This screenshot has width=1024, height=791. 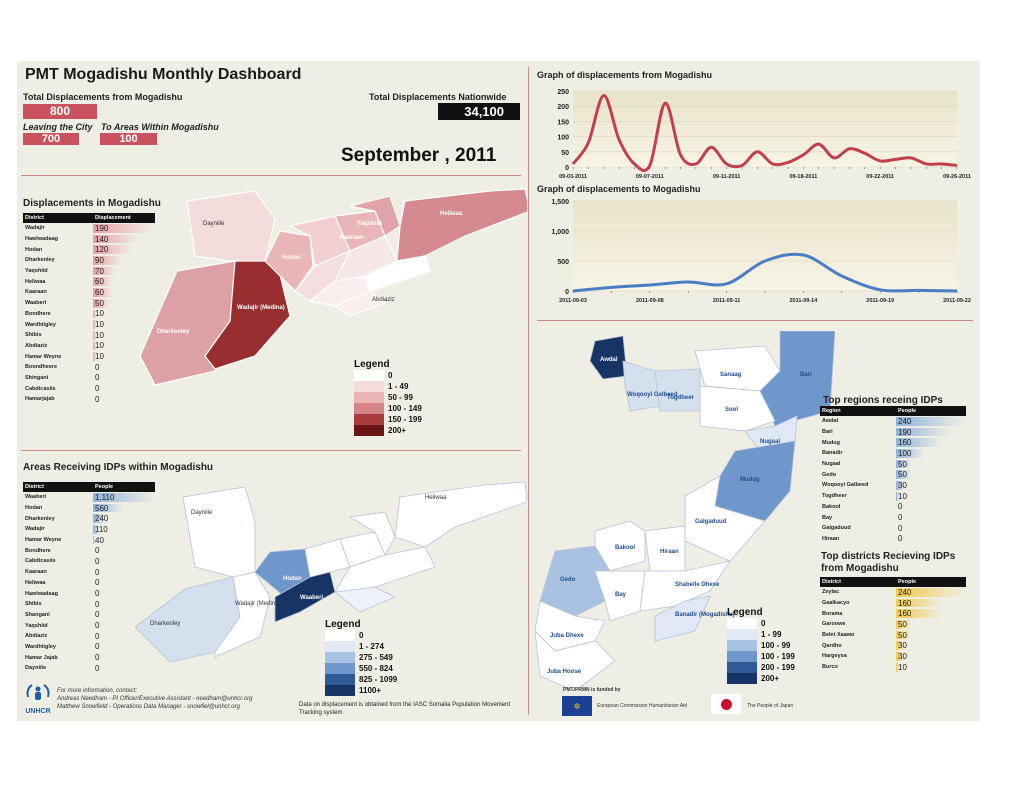 What do you see at coordinates (271, 450) in the screenshot?
I see `divider` at bounding box center [271, 450].